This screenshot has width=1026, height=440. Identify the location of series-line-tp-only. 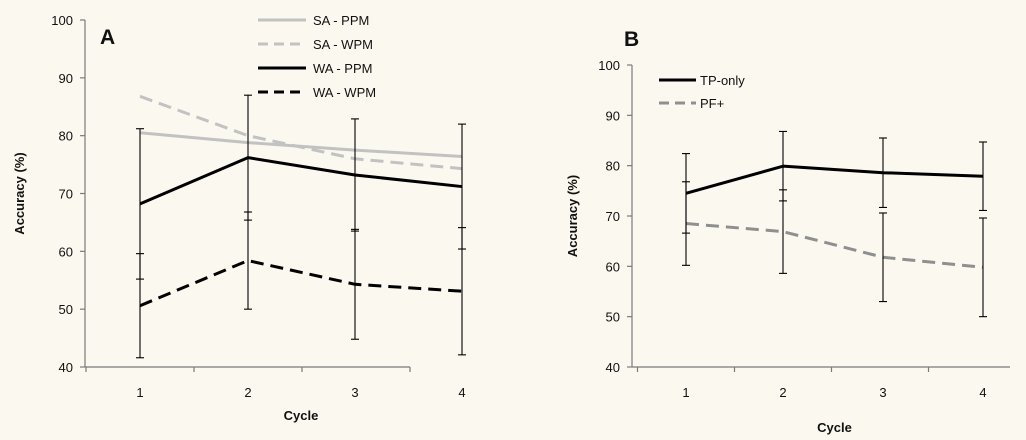
(834, 179).